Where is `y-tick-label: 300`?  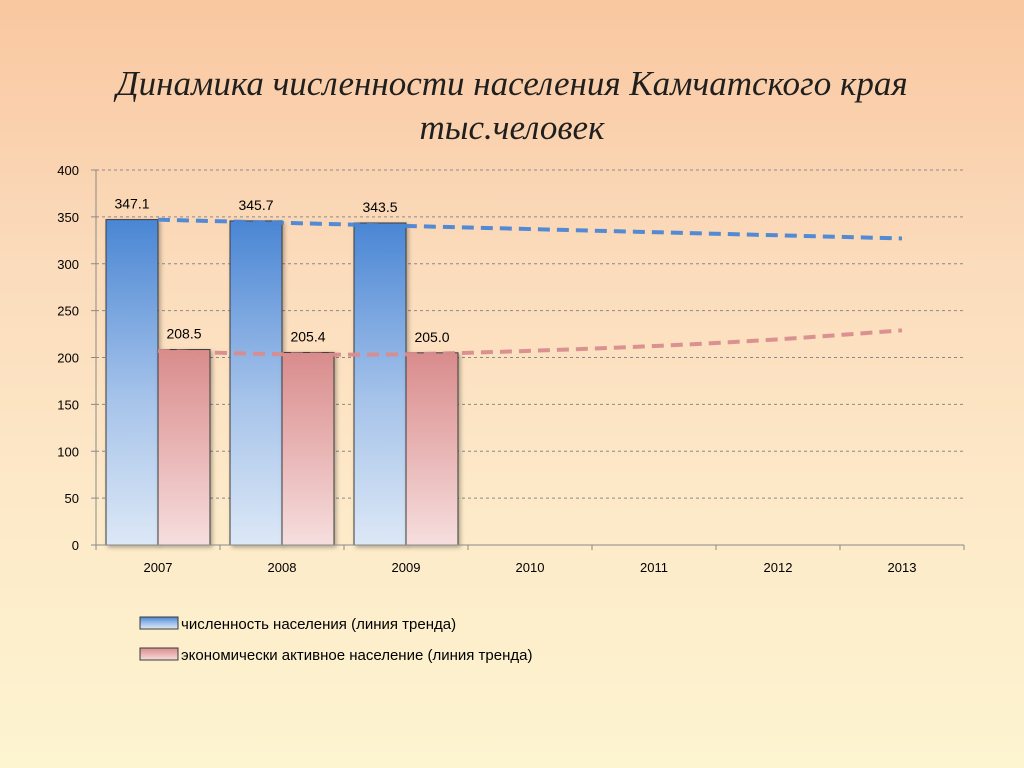 y-tick-label: 300 is located at coordinates (68, 264).